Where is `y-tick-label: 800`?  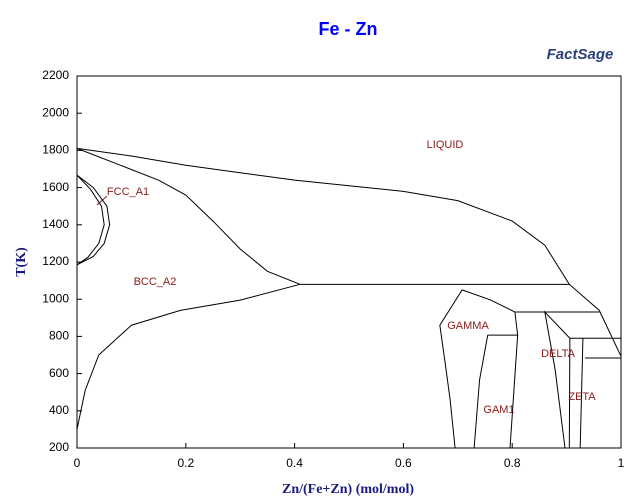 y-tick-label: 800 is located at coordinates (59, 336).